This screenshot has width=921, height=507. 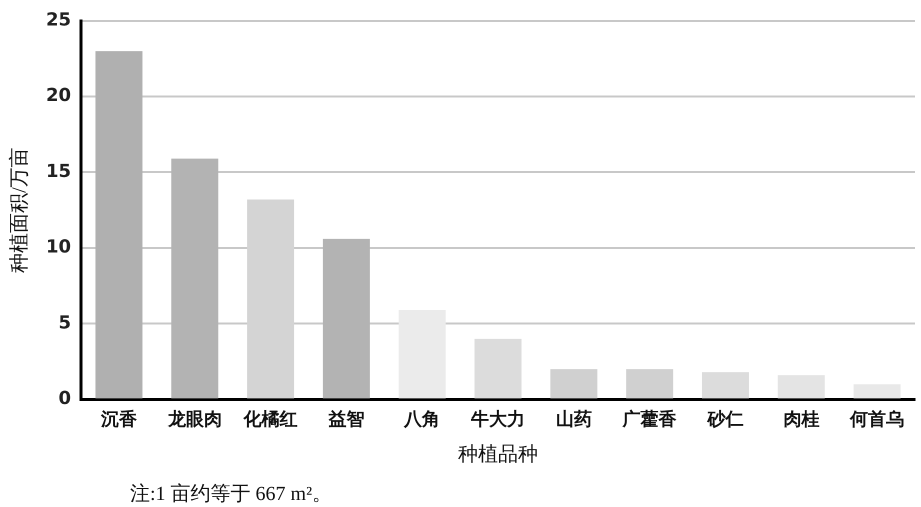 I want to click on x-tick-label: 何首乌, so click(x=876, y=418).